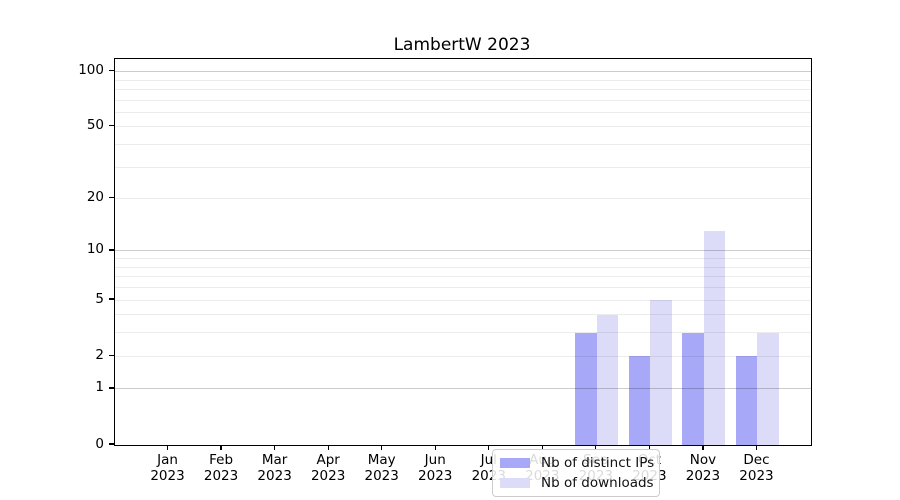  I want to click on legend-item-downloads: Nb of downloads, so click(577, 483).